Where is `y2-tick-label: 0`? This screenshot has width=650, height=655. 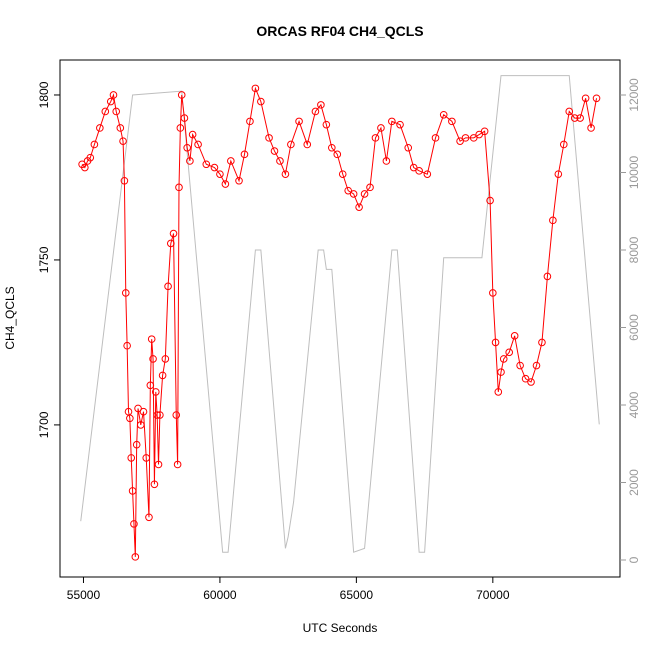 y2-tick-label: 0 is located at coordinates (634, 559).